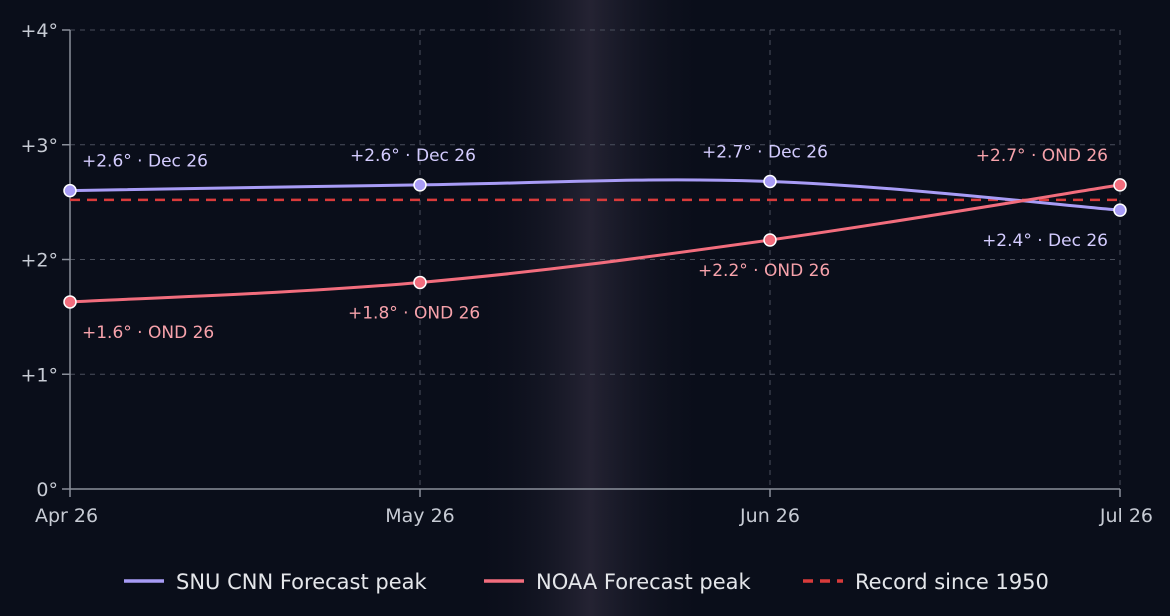  I want to click on legend-record-label: Record since 1950, so click(952, 582).